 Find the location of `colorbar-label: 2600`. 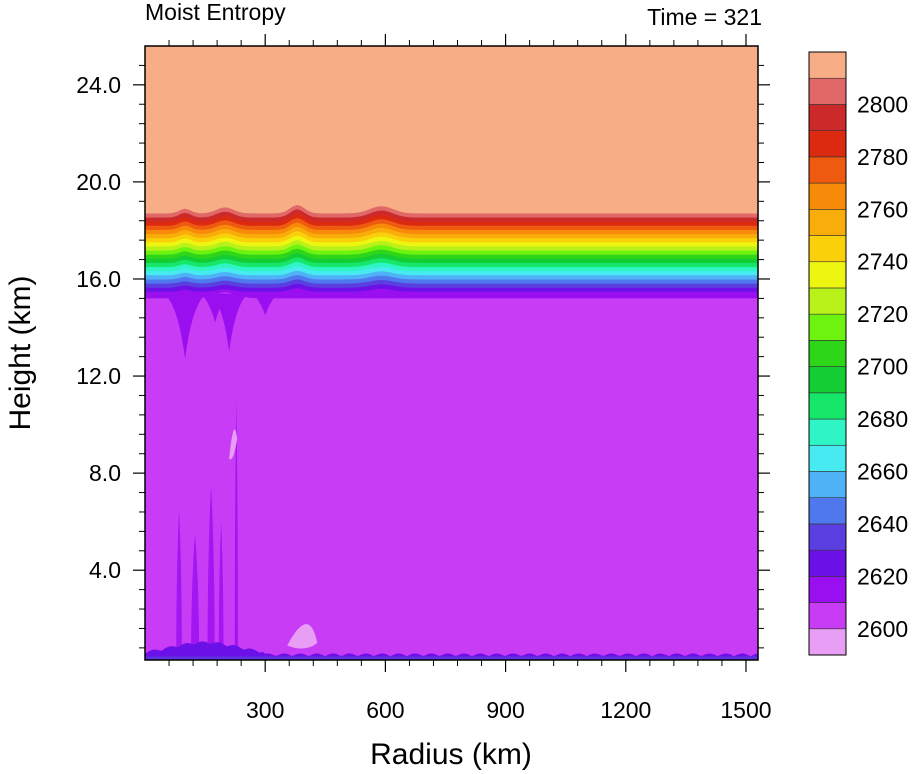

colorbar-label: 2600 is located at coordinates (882, 629).